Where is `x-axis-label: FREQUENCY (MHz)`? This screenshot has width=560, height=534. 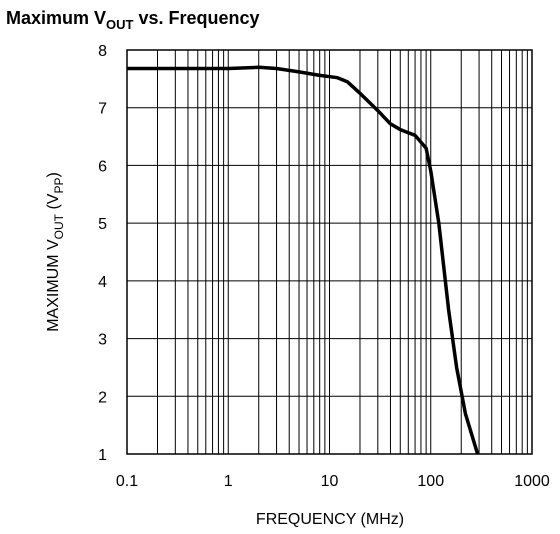
x-axis-label: FREQUENCY (MHz) is located at coordinates (330, 519).